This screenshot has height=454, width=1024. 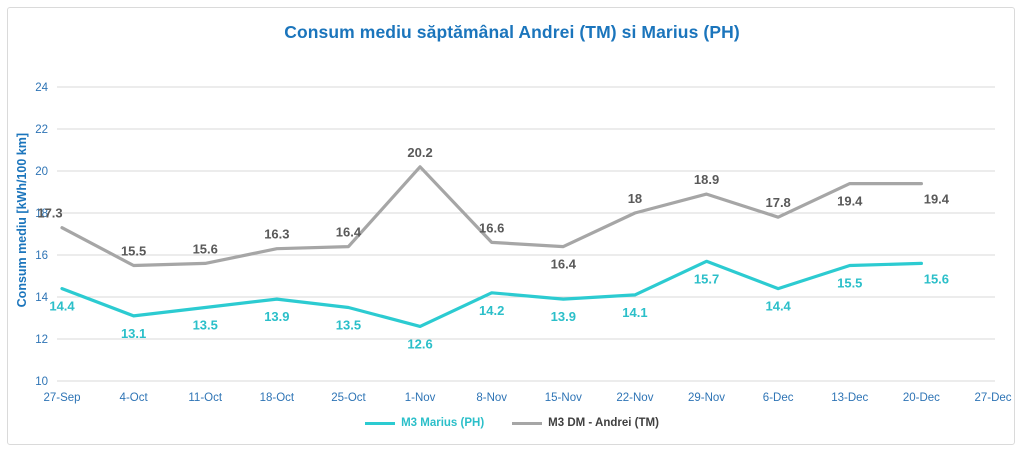 I want to click on data-label-andrei: 20.2, so click(x=419, y=152).